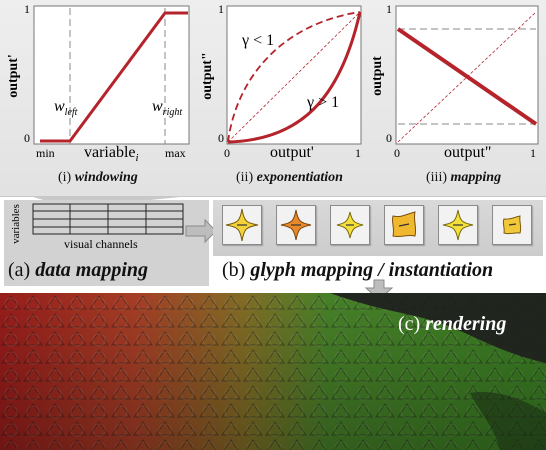 The width and height of the screenshot is (546, 450). What do you see at coordinates (533, 153) in the screenshot?
I see `plot-iii-xtick-1: 1` at bounding box center [533, 153].